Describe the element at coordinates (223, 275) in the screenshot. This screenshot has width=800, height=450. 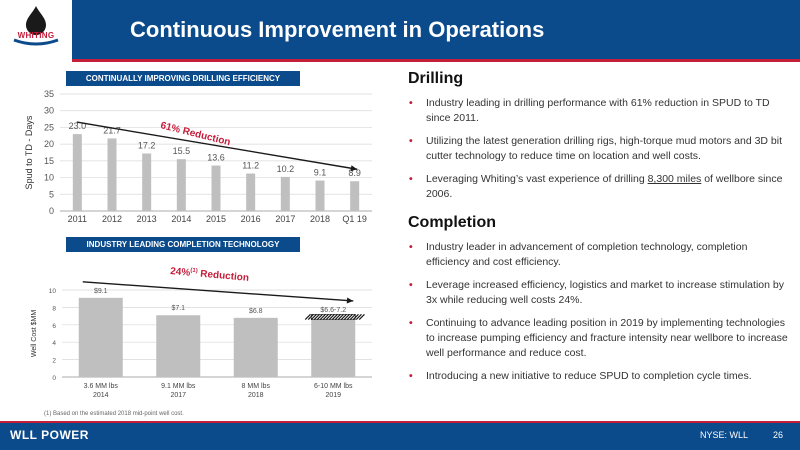
I see `annotation-reduction-text: Reduction` at that location.